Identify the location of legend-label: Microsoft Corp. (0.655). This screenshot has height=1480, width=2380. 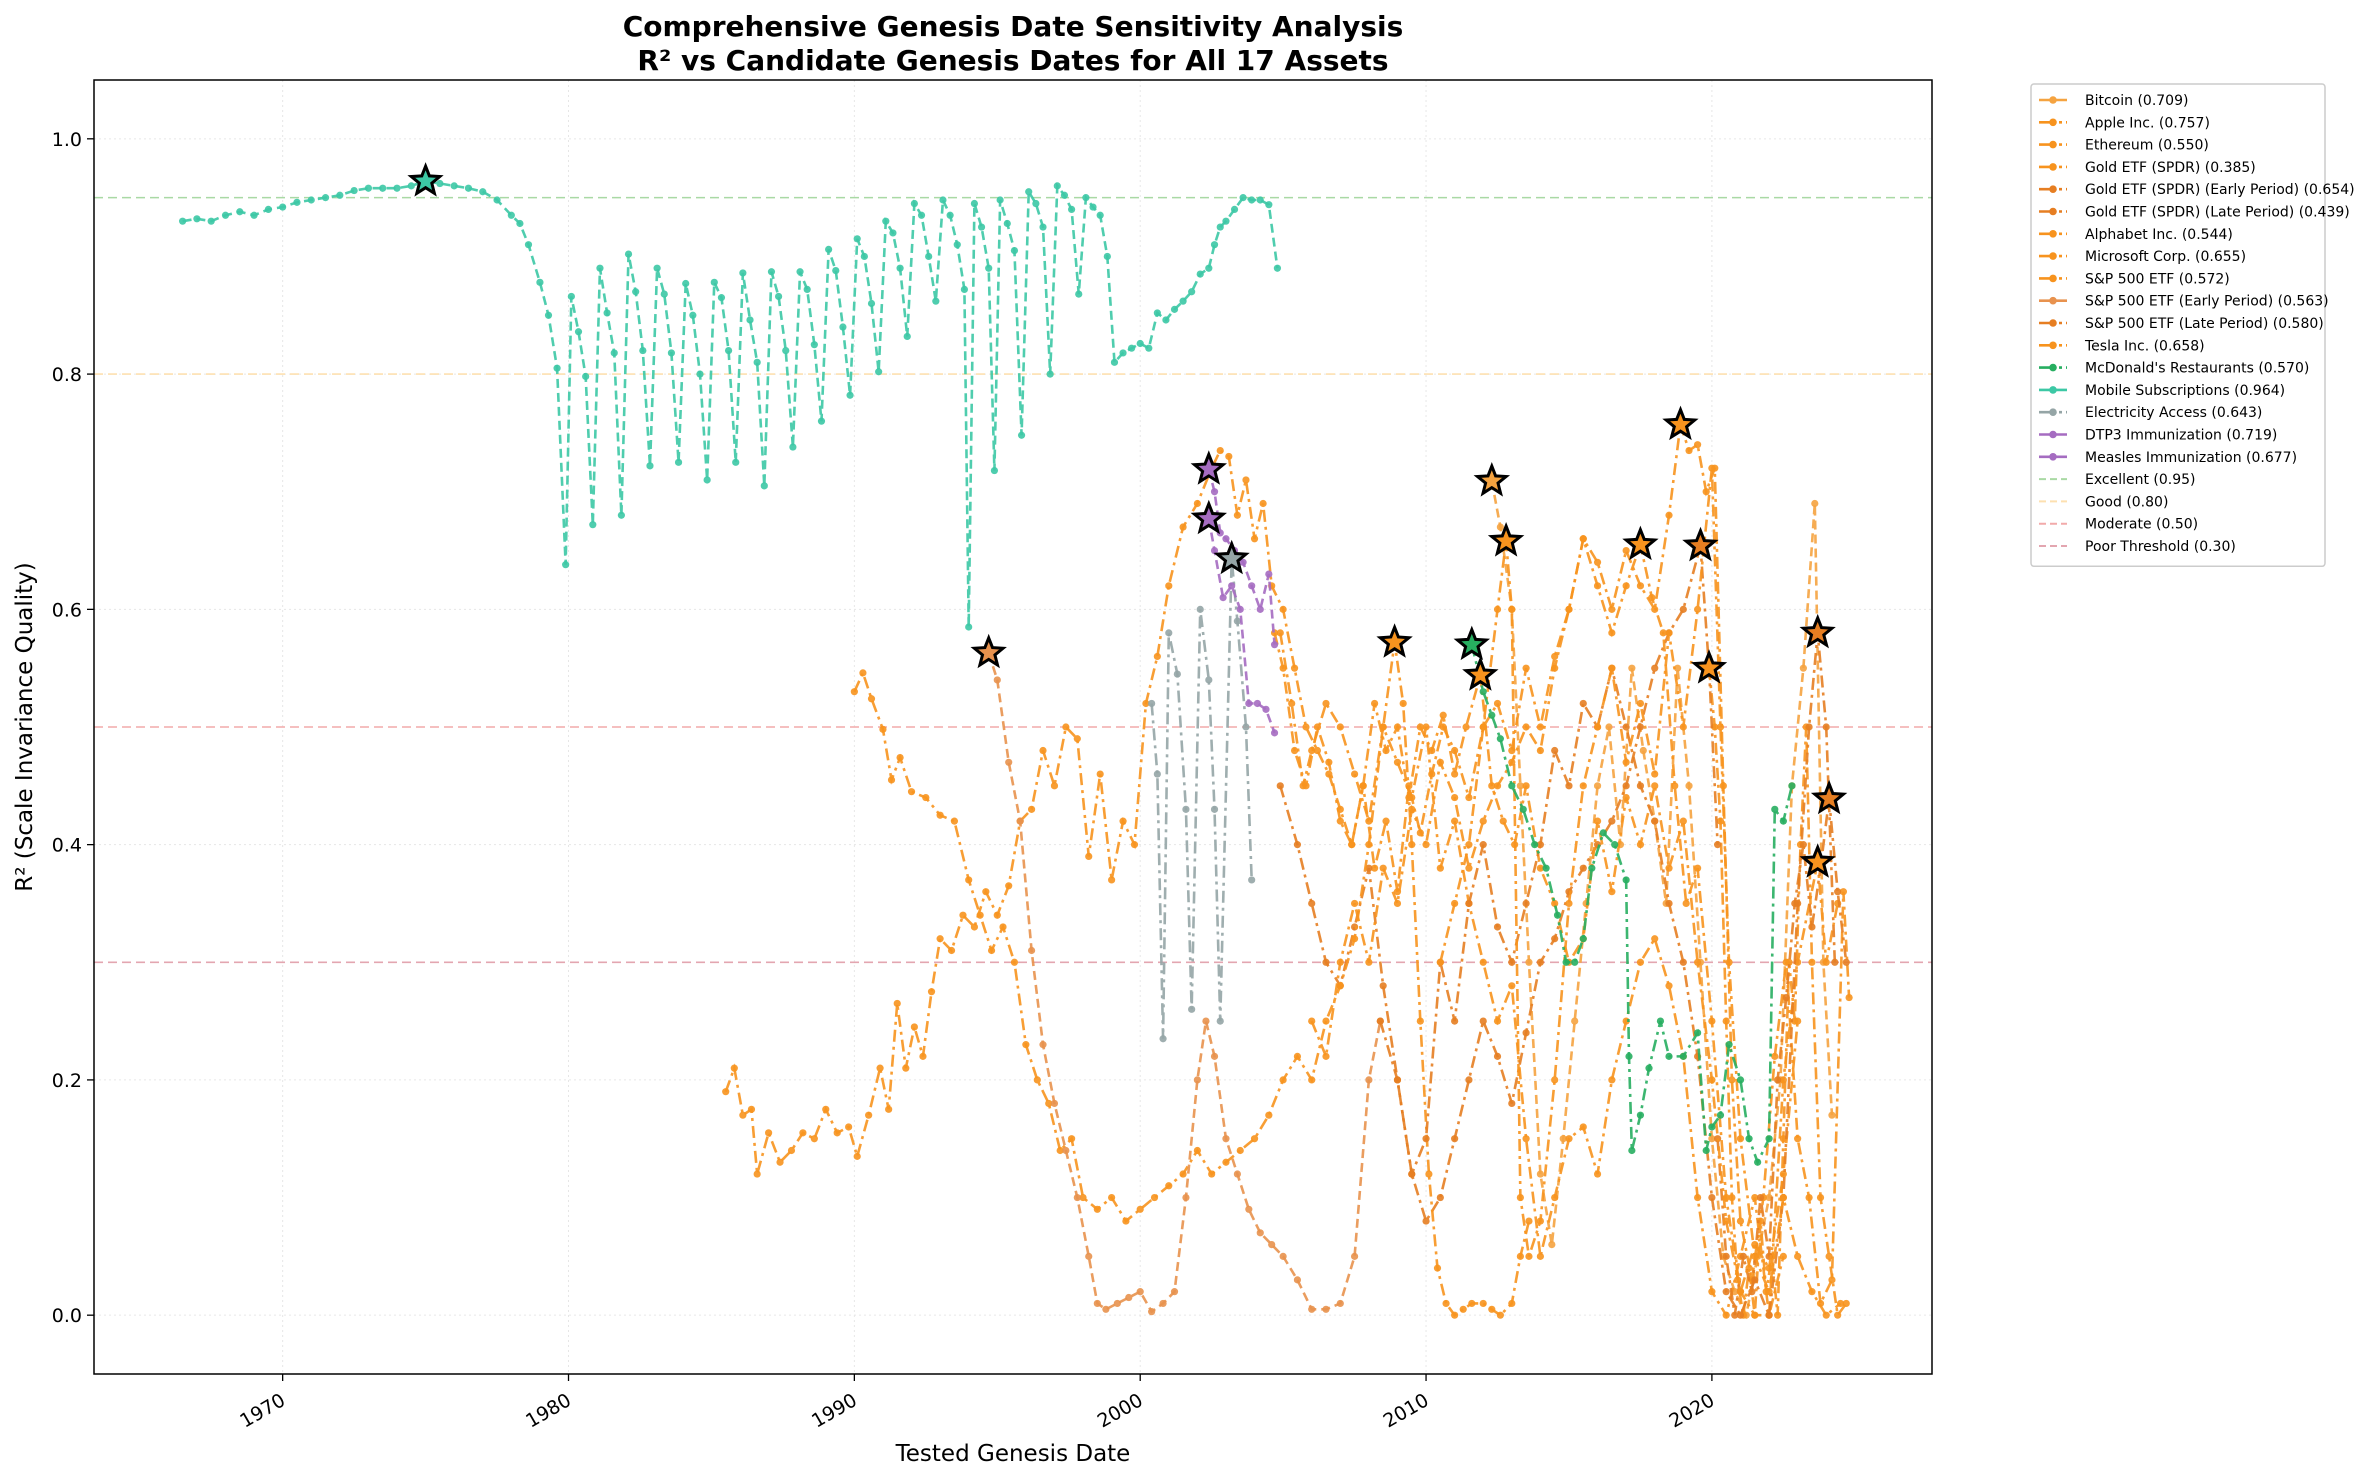
(2165, 257).